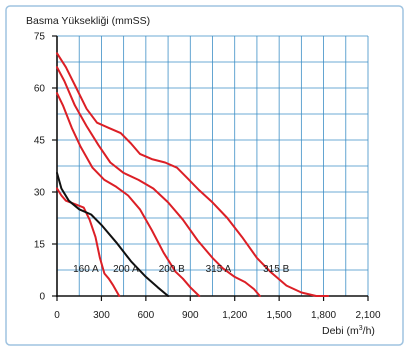  Describe the element at coordinates (40, 89) in the screenshot. I see `y-tick-label: 60` at that location.